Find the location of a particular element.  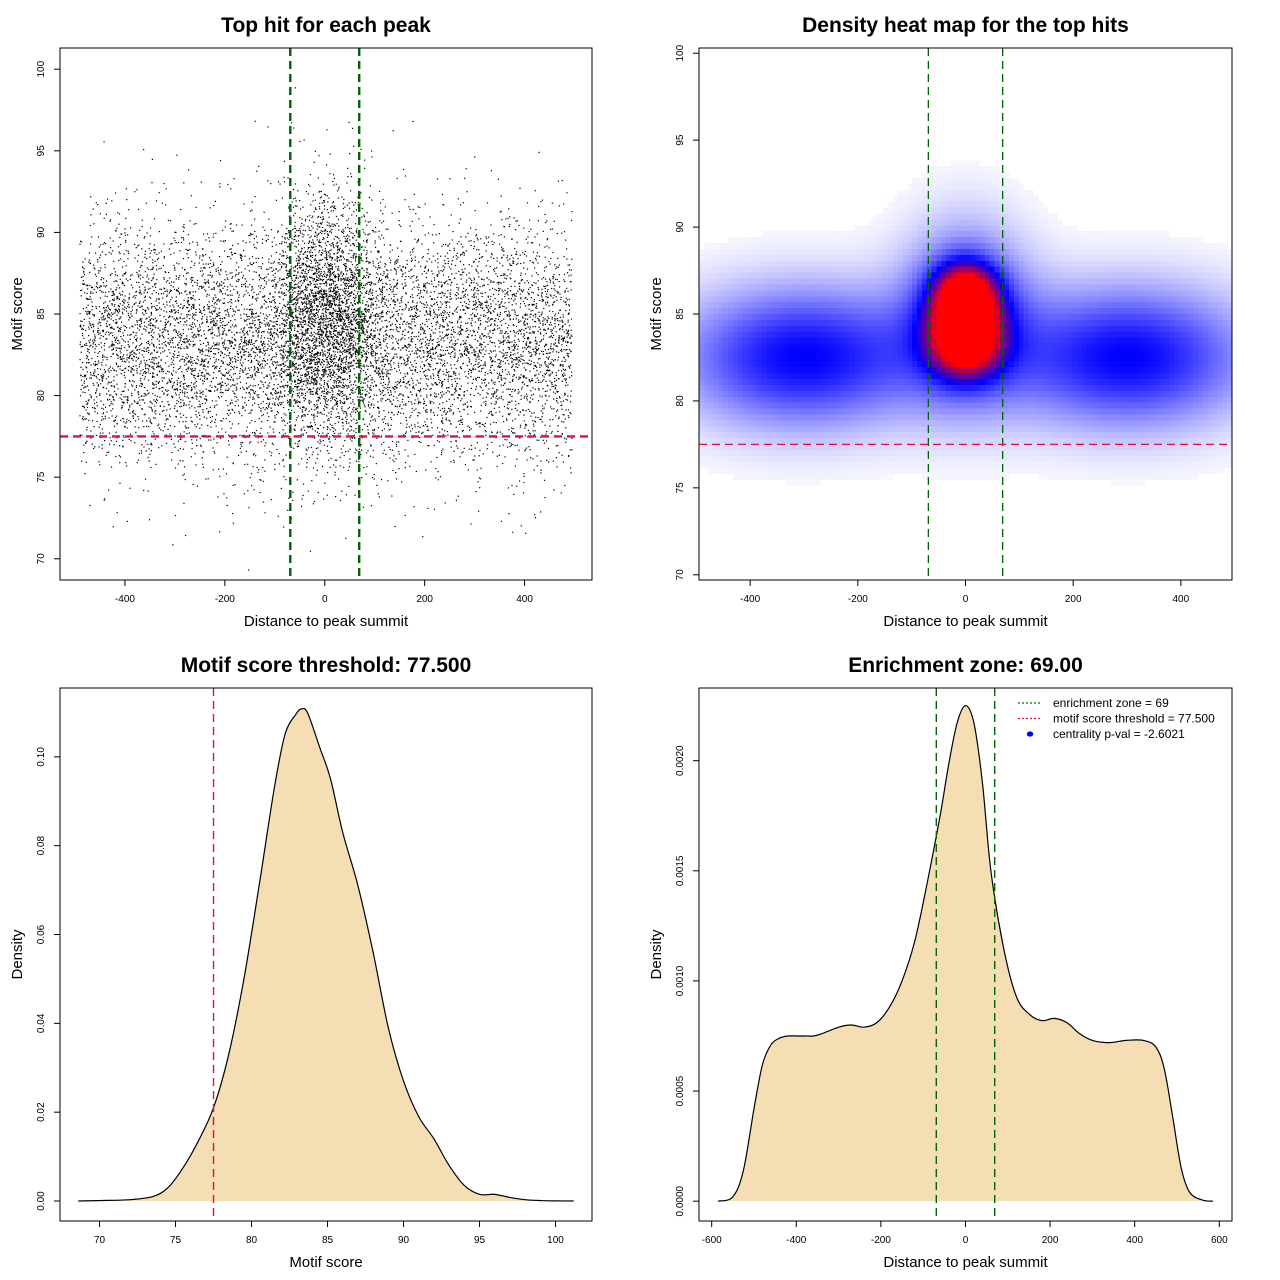

y-tick-label: 70 is located at coordinates (41, 559).